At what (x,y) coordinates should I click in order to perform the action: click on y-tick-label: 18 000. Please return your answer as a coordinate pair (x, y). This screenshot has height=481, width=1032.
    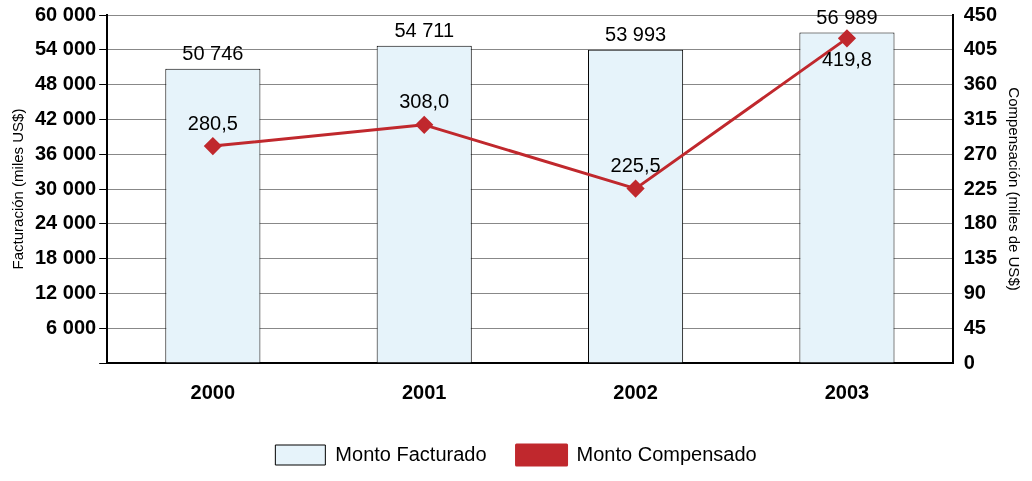
    Looking at the image, I should click on (66, 257).